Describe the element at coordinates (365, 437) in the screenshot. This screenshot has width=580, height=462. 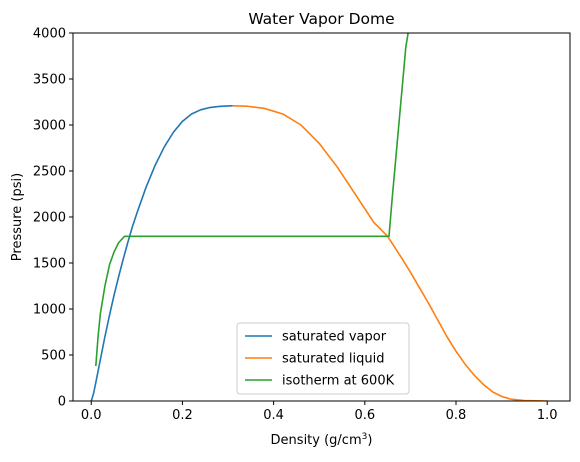
I see `x-axis-title-superscript: 3` at that location.